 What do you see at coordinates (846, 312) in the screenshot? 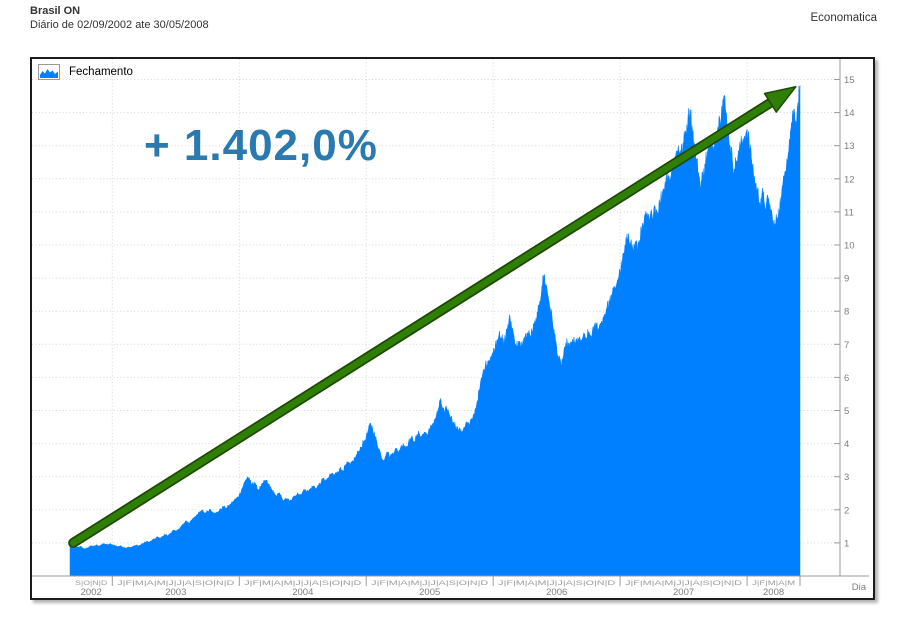
I see `svg-text: 8` at bounding box center [846, 312].